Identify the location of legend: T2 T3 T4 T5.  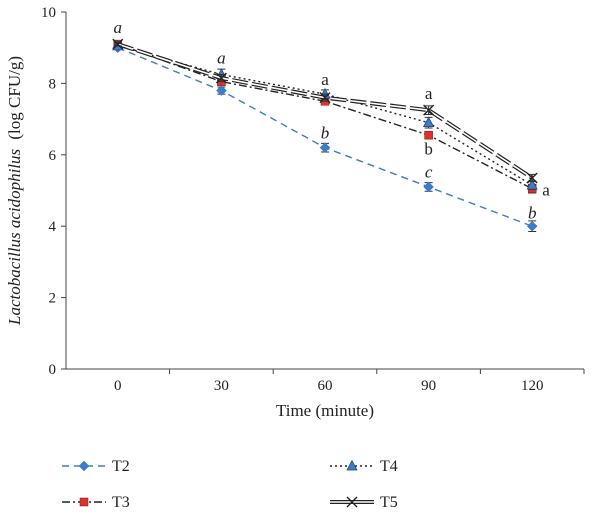
(230, 484).